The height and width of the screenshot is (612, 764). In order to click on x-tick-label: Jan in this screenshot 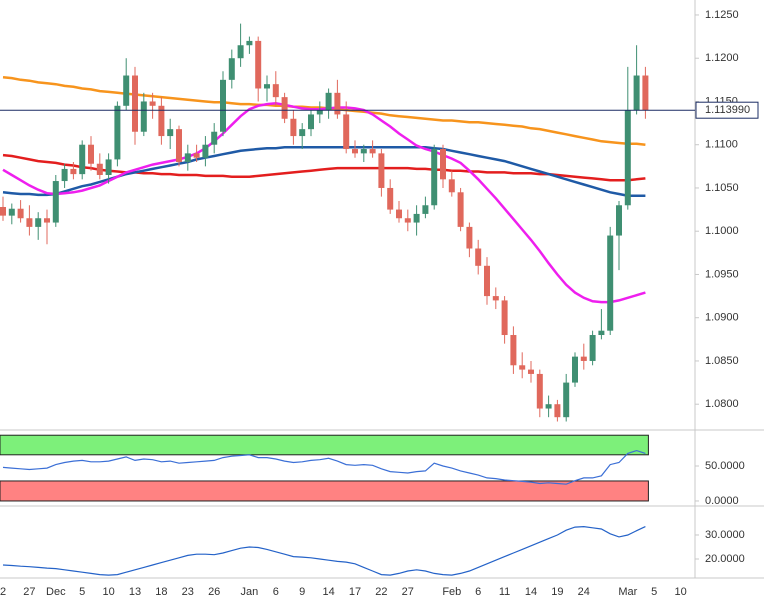, I will do `click(250, 592)`.